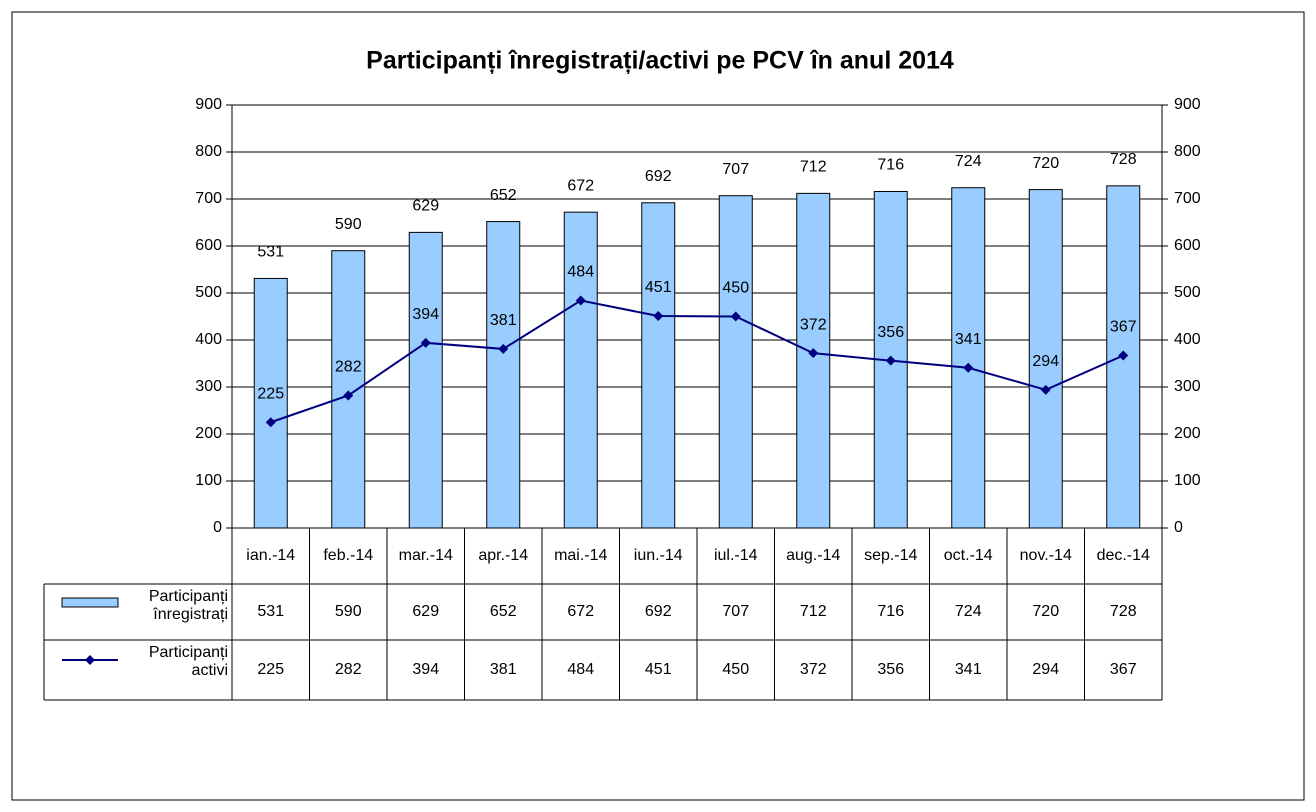 This screenshot has width=1316, height=812. I want to click on x-tick-label: dec.-14, so click(1123, 555).